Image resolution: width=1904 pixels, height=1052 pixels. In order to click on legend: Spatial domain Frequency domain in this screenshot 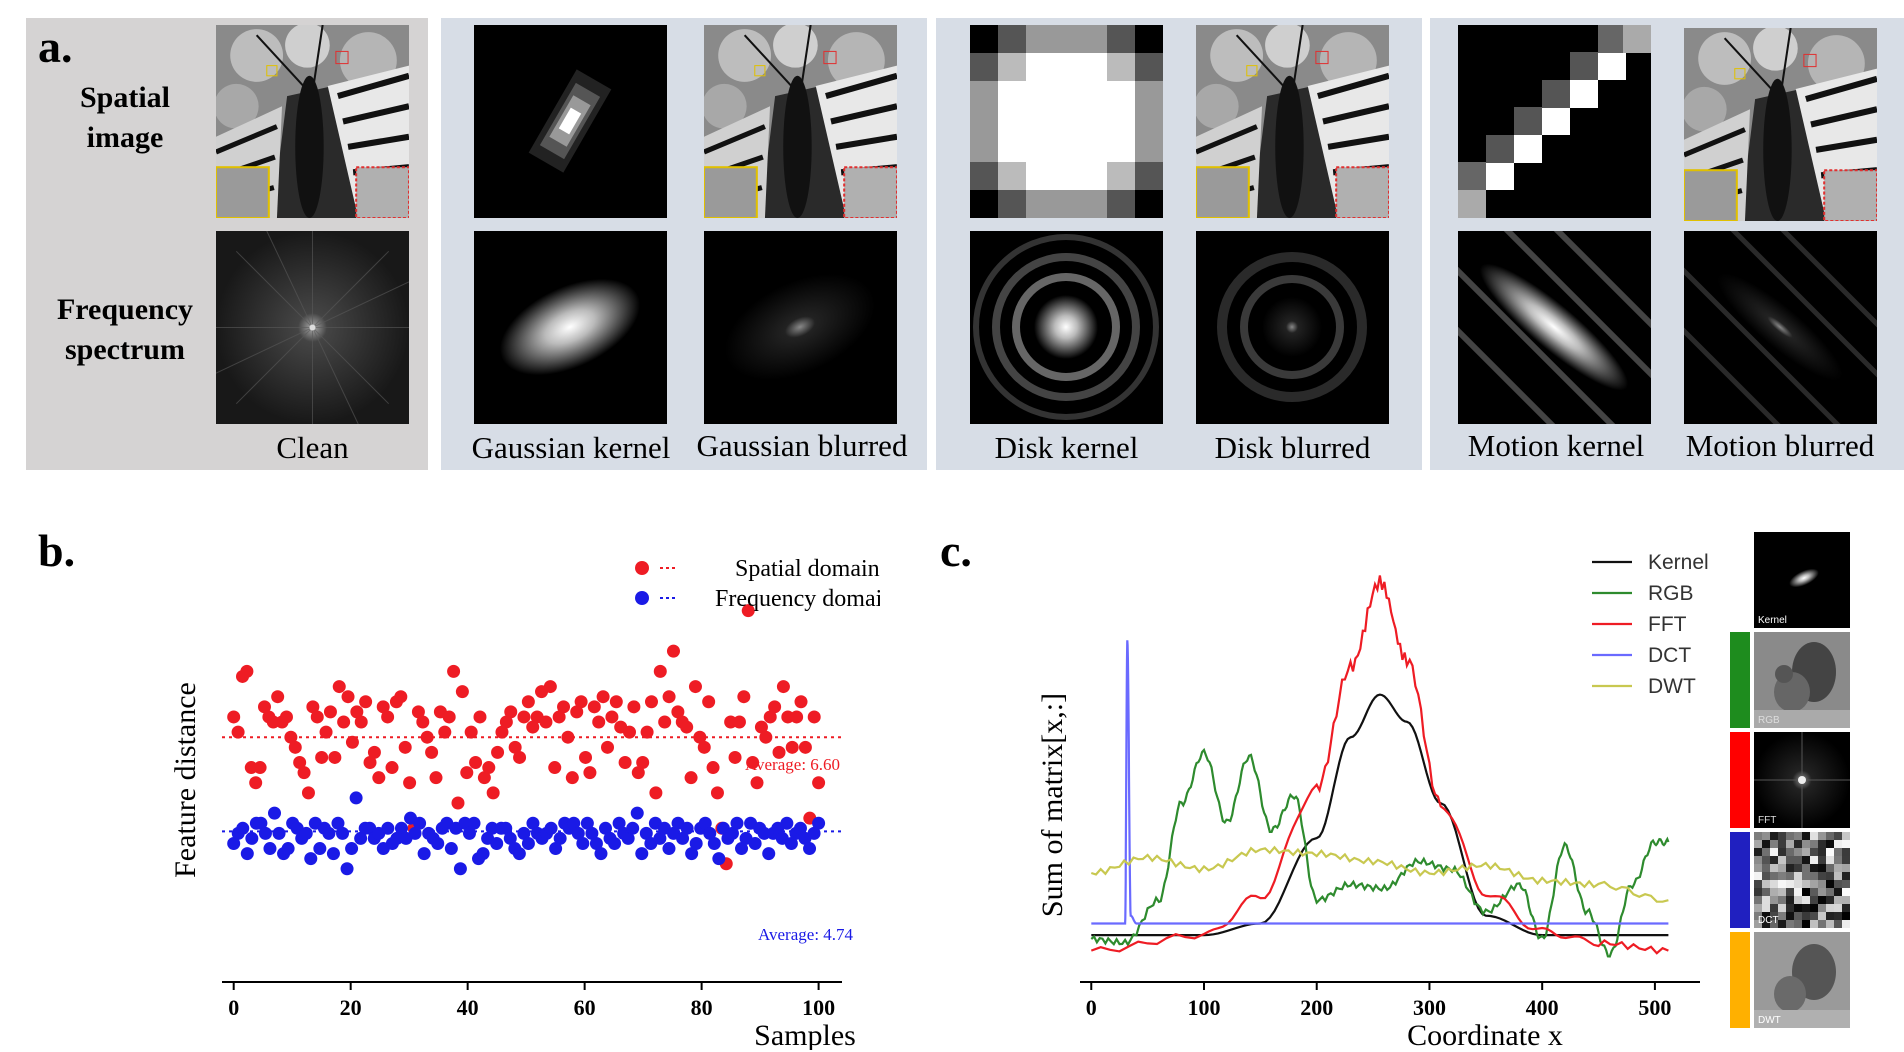, I will do `click(757, 584)`.